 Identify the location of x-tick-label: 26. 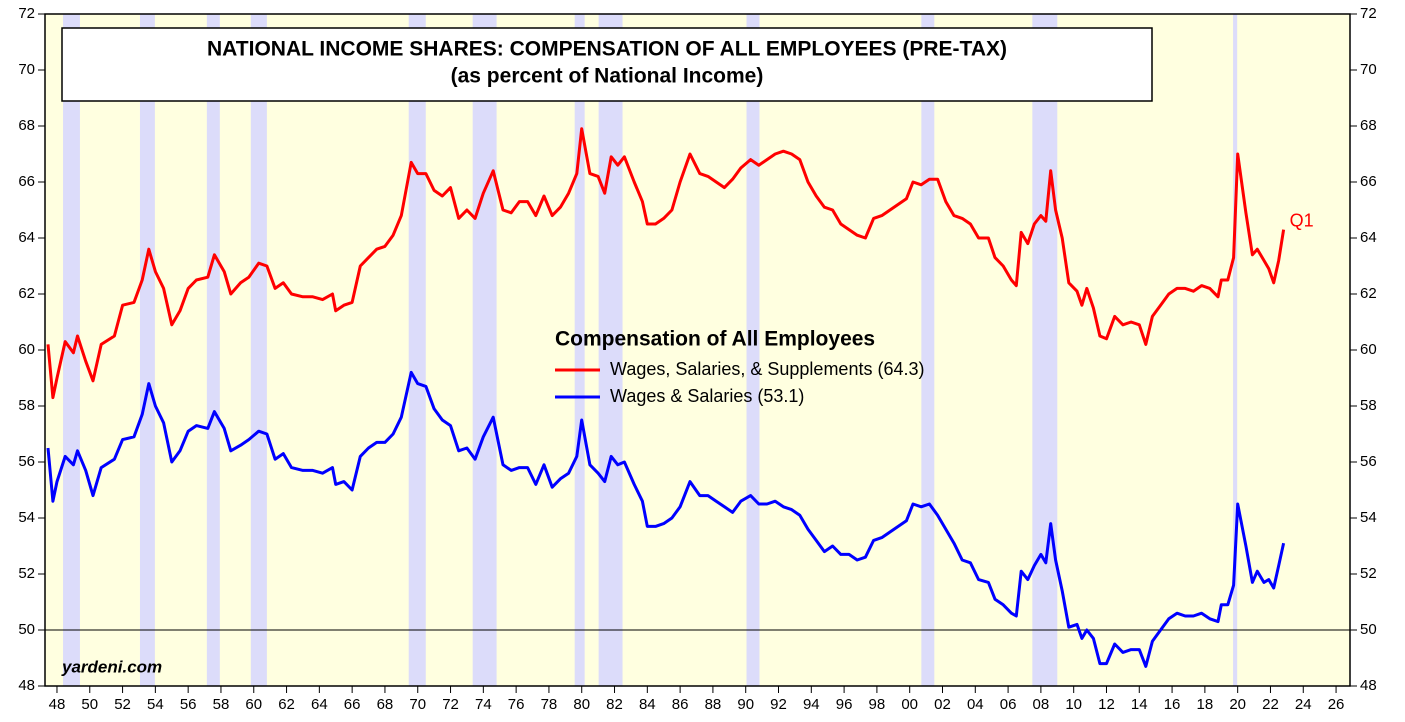
(1336, 704).